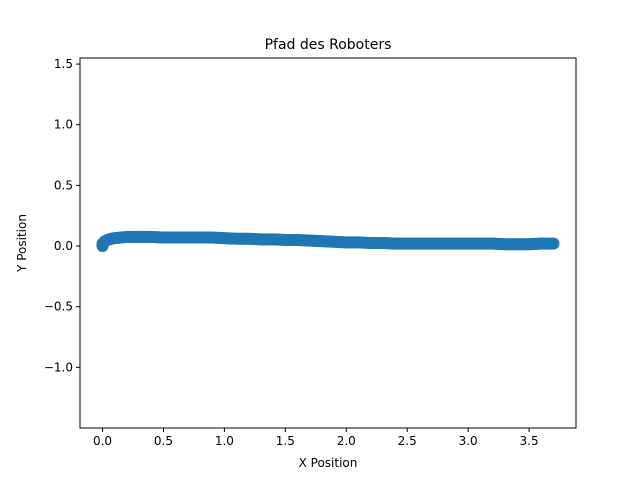 The height and width of the screenshot is (480, 640). Describe the element at coordinates (58, 307) in the screenshot. I see `y-tick-label: −0.5` at that location.